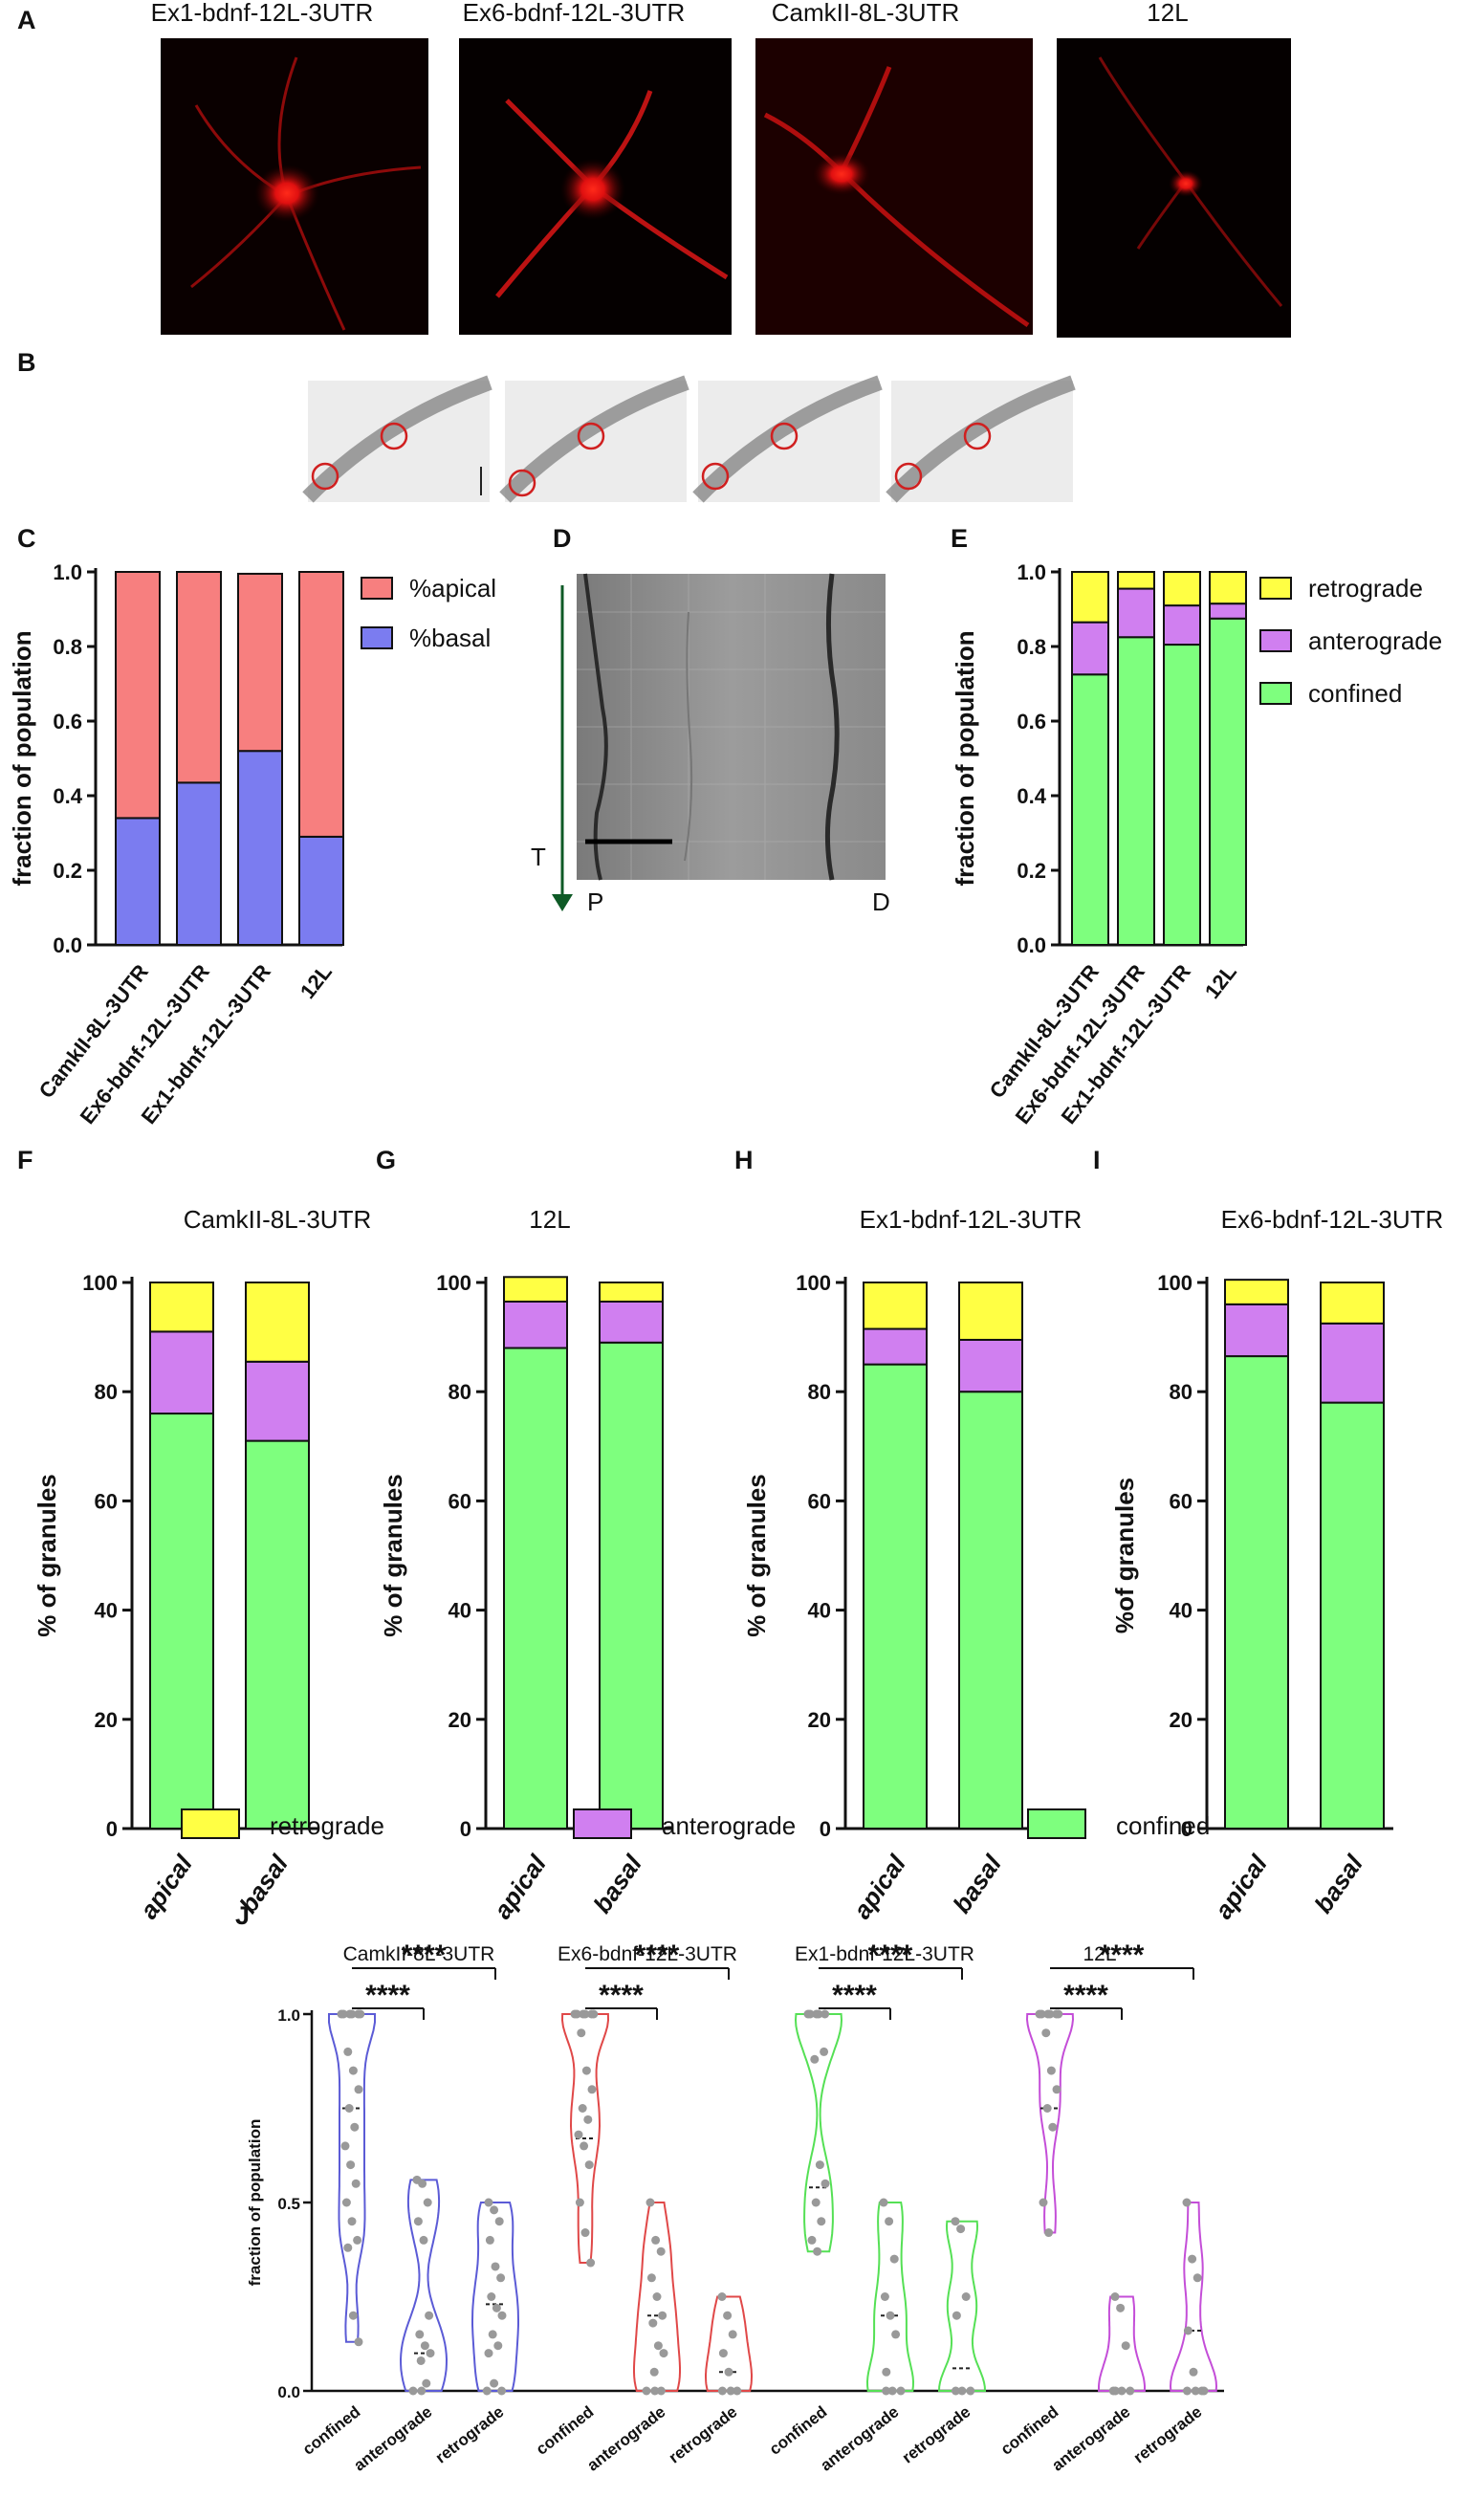 The image size is (1466, 2520). I want to click on kymograph: T P D, so click(710, 744).